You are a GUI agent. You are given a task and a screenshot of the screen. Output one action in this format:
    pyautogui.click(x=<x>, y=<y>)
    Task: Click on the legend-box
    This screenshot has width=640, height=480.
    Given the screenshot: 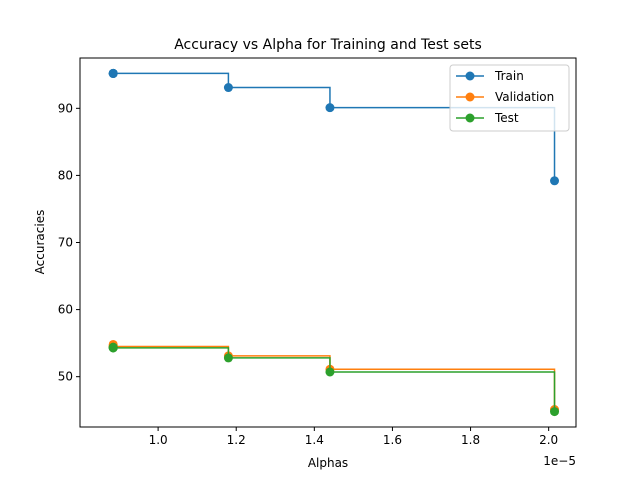 What is the action you would take?
    pyautogui.click(x=509, y=98)
    